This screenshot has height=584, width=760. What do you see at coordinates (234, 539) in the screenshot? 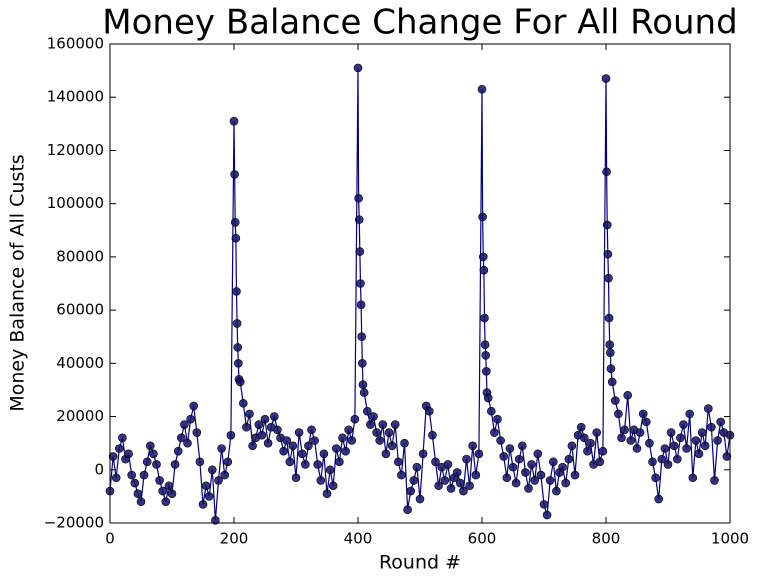
I see `x-tick-label: 200` at bounding box center [234, 539].